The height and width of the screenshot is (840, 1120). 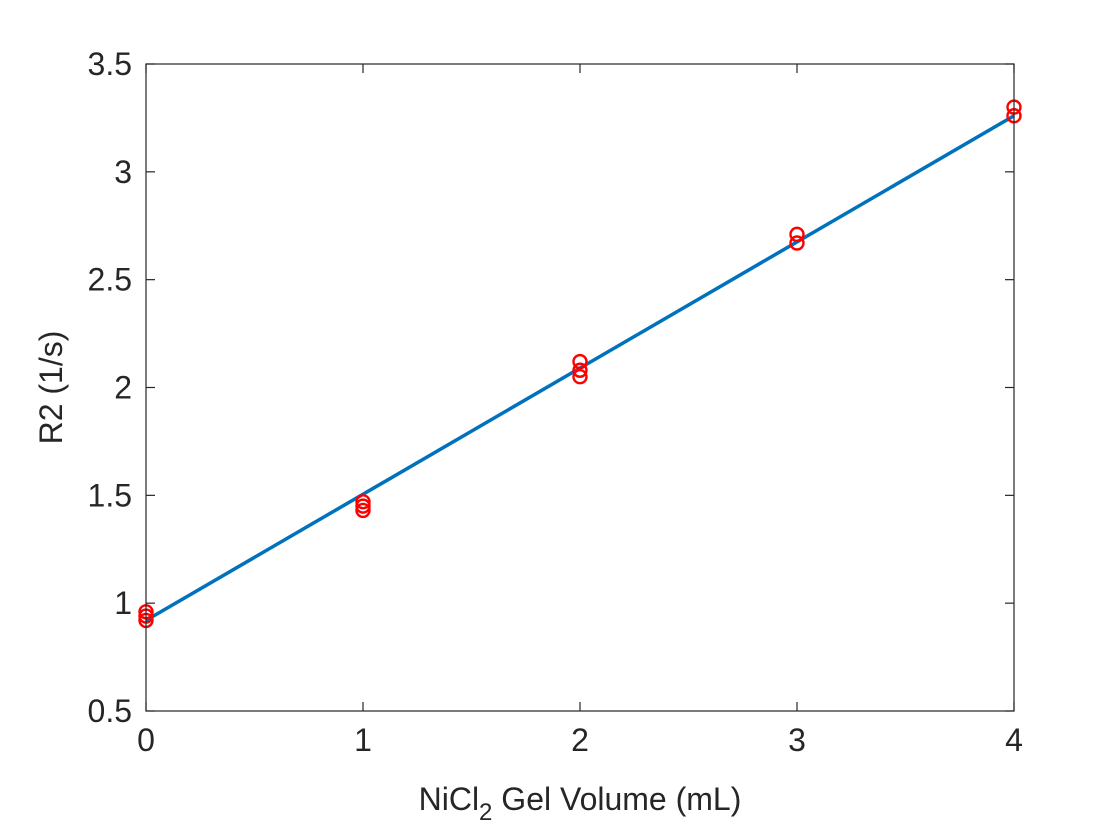 I want to click on y-tick-label: 3.5, so click(x=110, y=64).